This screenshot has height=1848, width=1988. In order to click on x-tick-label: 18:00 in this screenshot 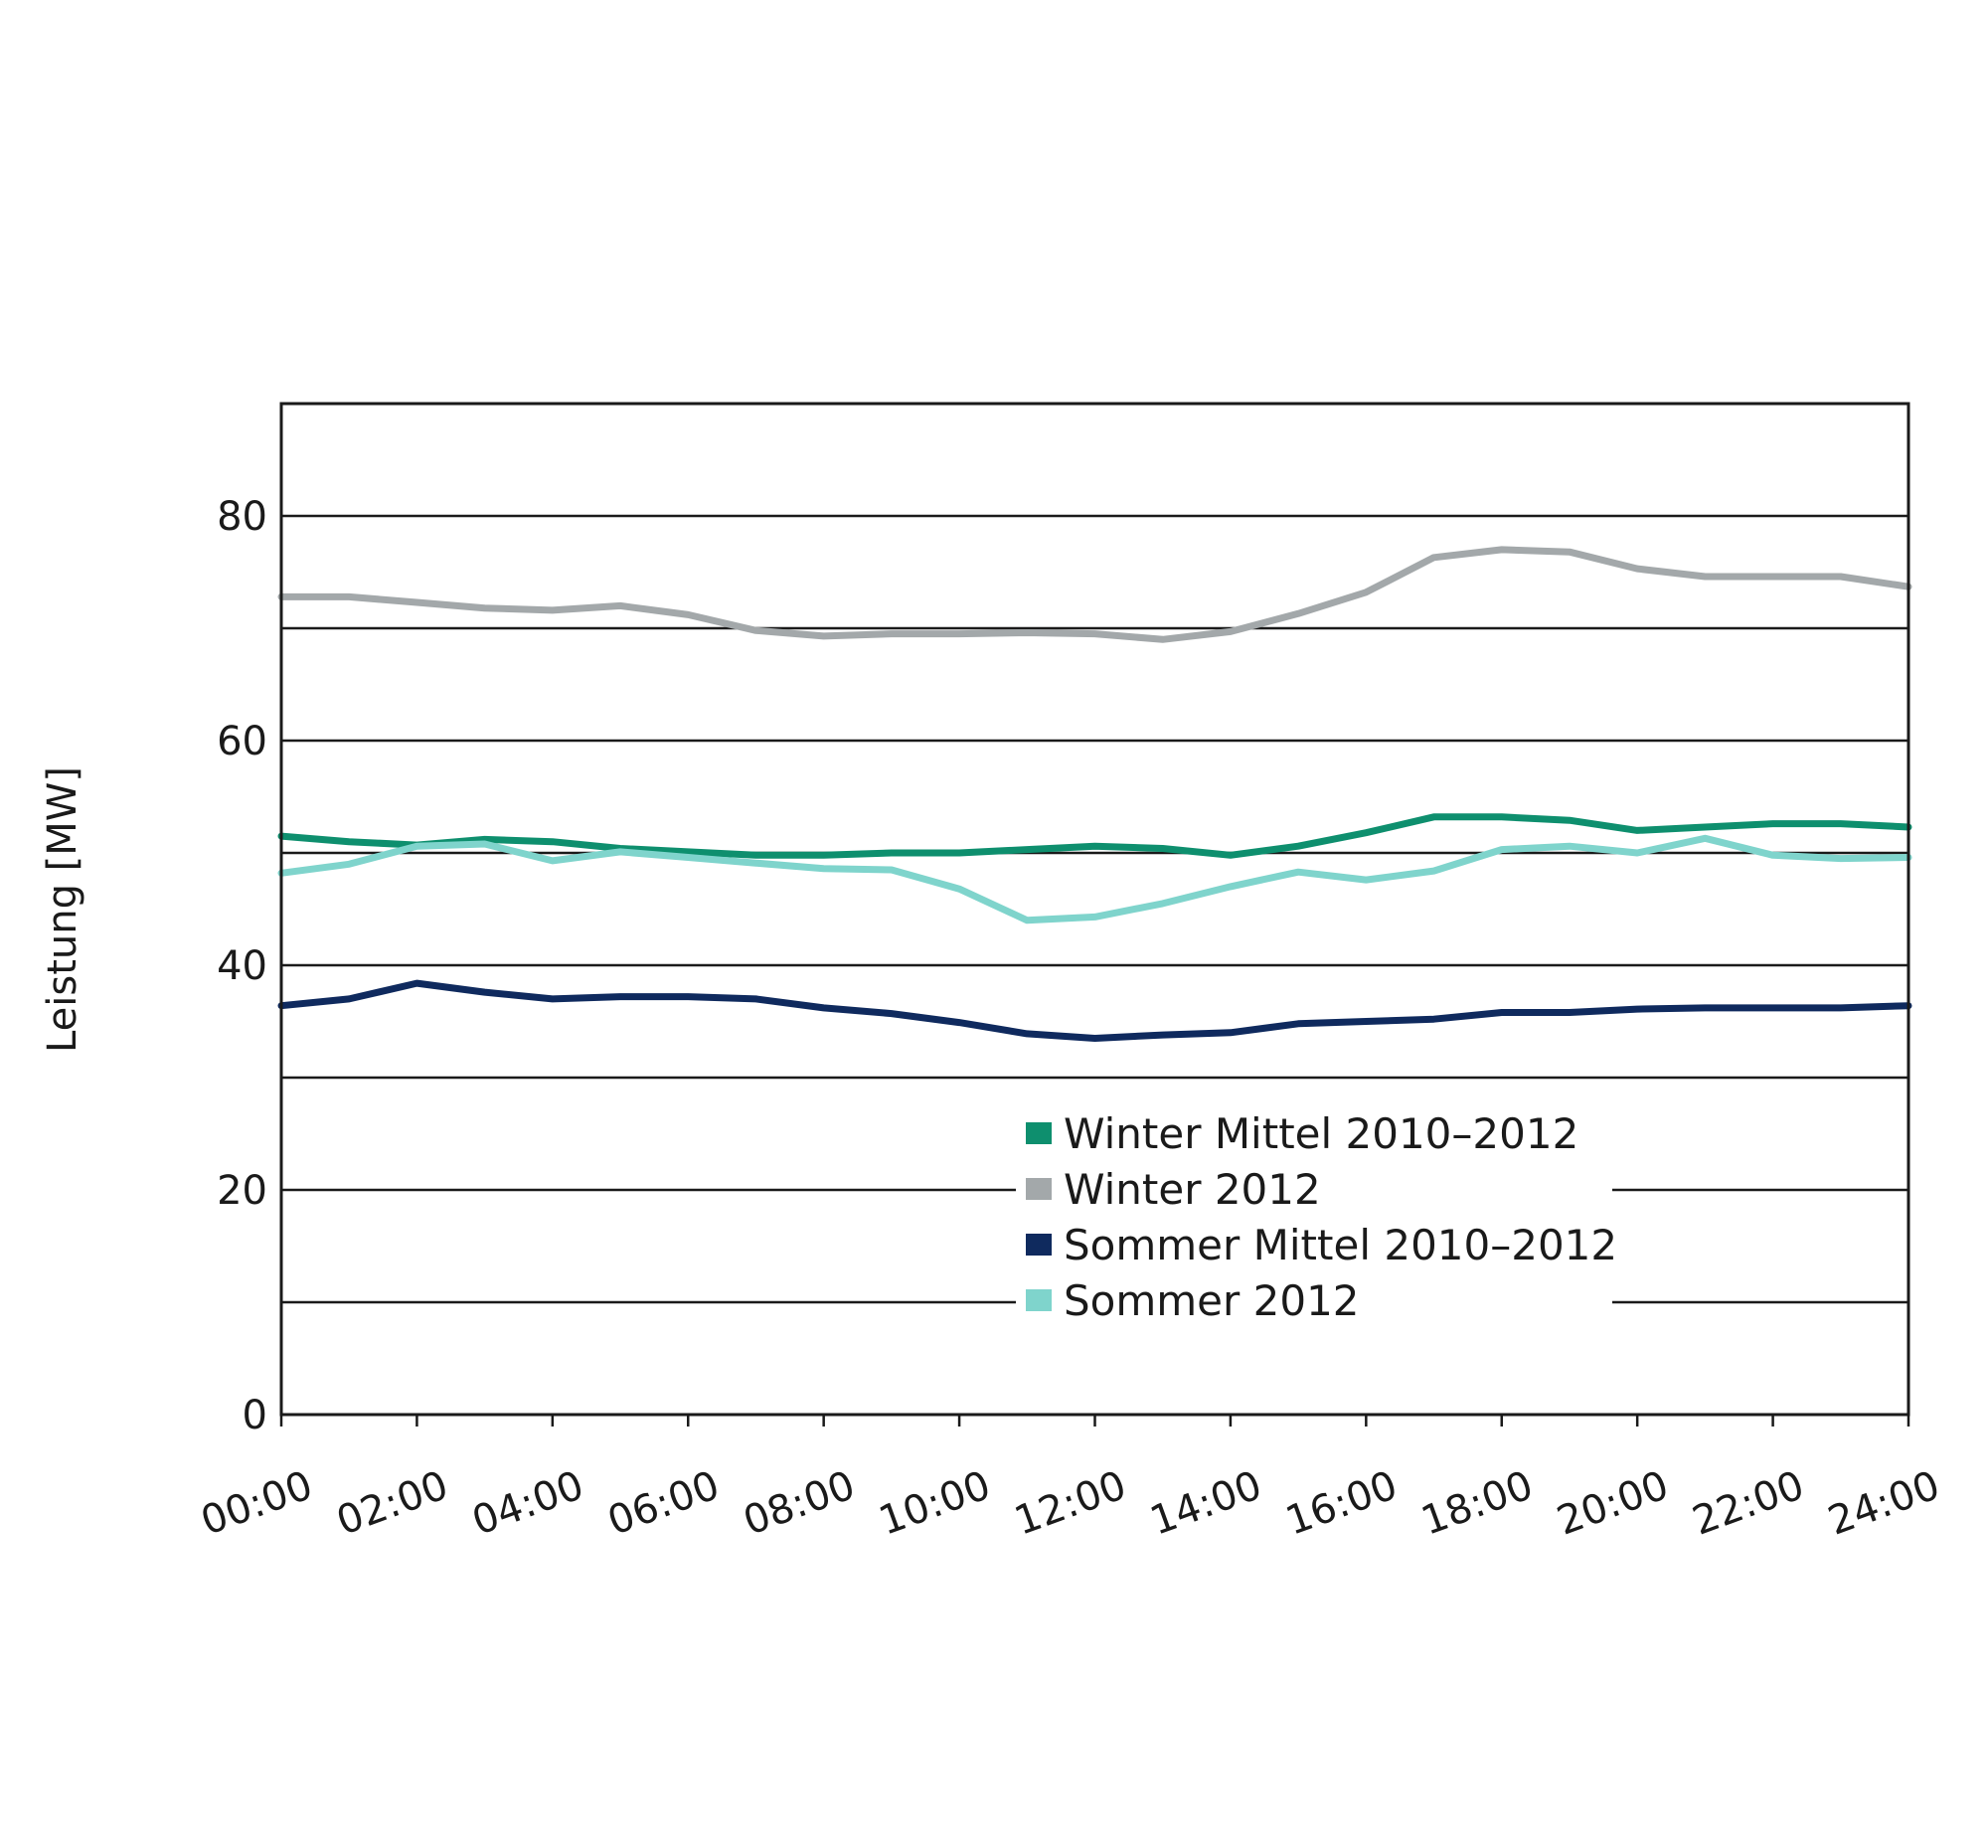, I will do `click(1477, 1503)`.